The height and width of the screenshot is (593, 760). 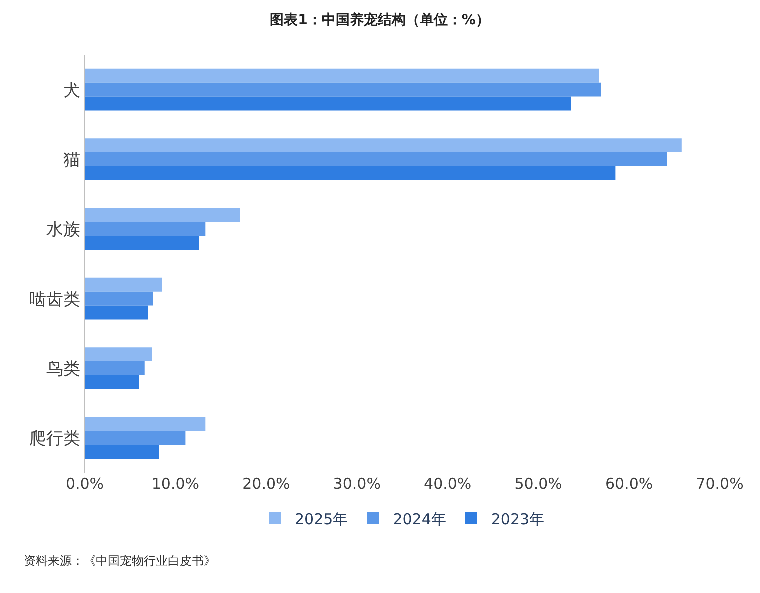 I want to click on legend-label: 2023年, so click(x=518, y=519).